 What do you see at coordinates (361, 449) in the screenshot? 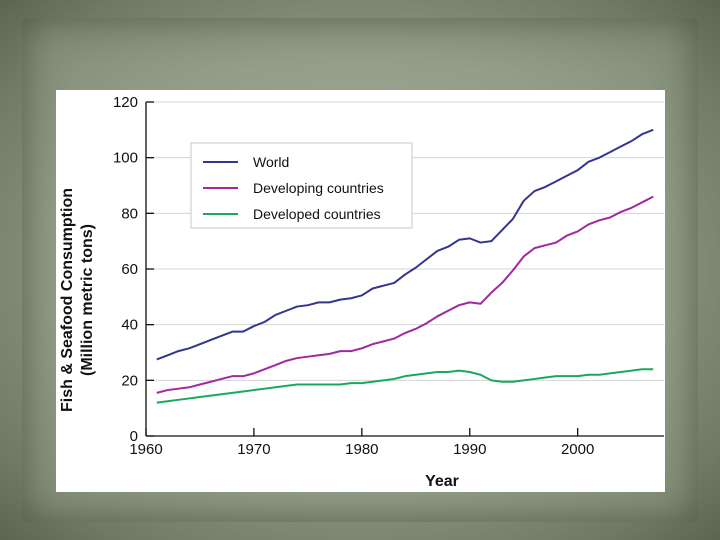
I see `x-tick-label: 1980` at bounding box center [361, 449].